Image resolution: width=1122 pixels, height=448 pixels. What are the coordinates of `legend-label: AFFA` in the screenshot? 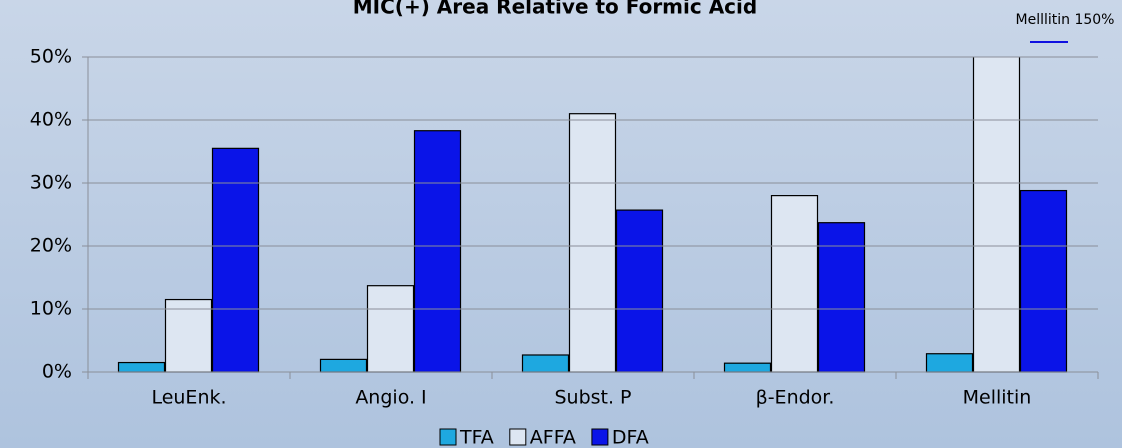 It's located at (553, 437).